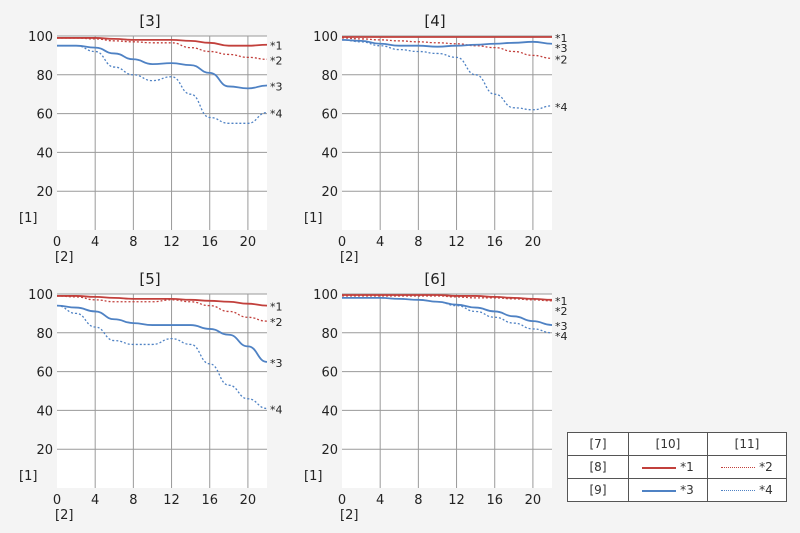 This screenshot has height=533, width=800. What do you see at coordinates (598, 467) in the screenshot?
I see `legend-row-header-1: [8]` at bounding box center [598, 467].